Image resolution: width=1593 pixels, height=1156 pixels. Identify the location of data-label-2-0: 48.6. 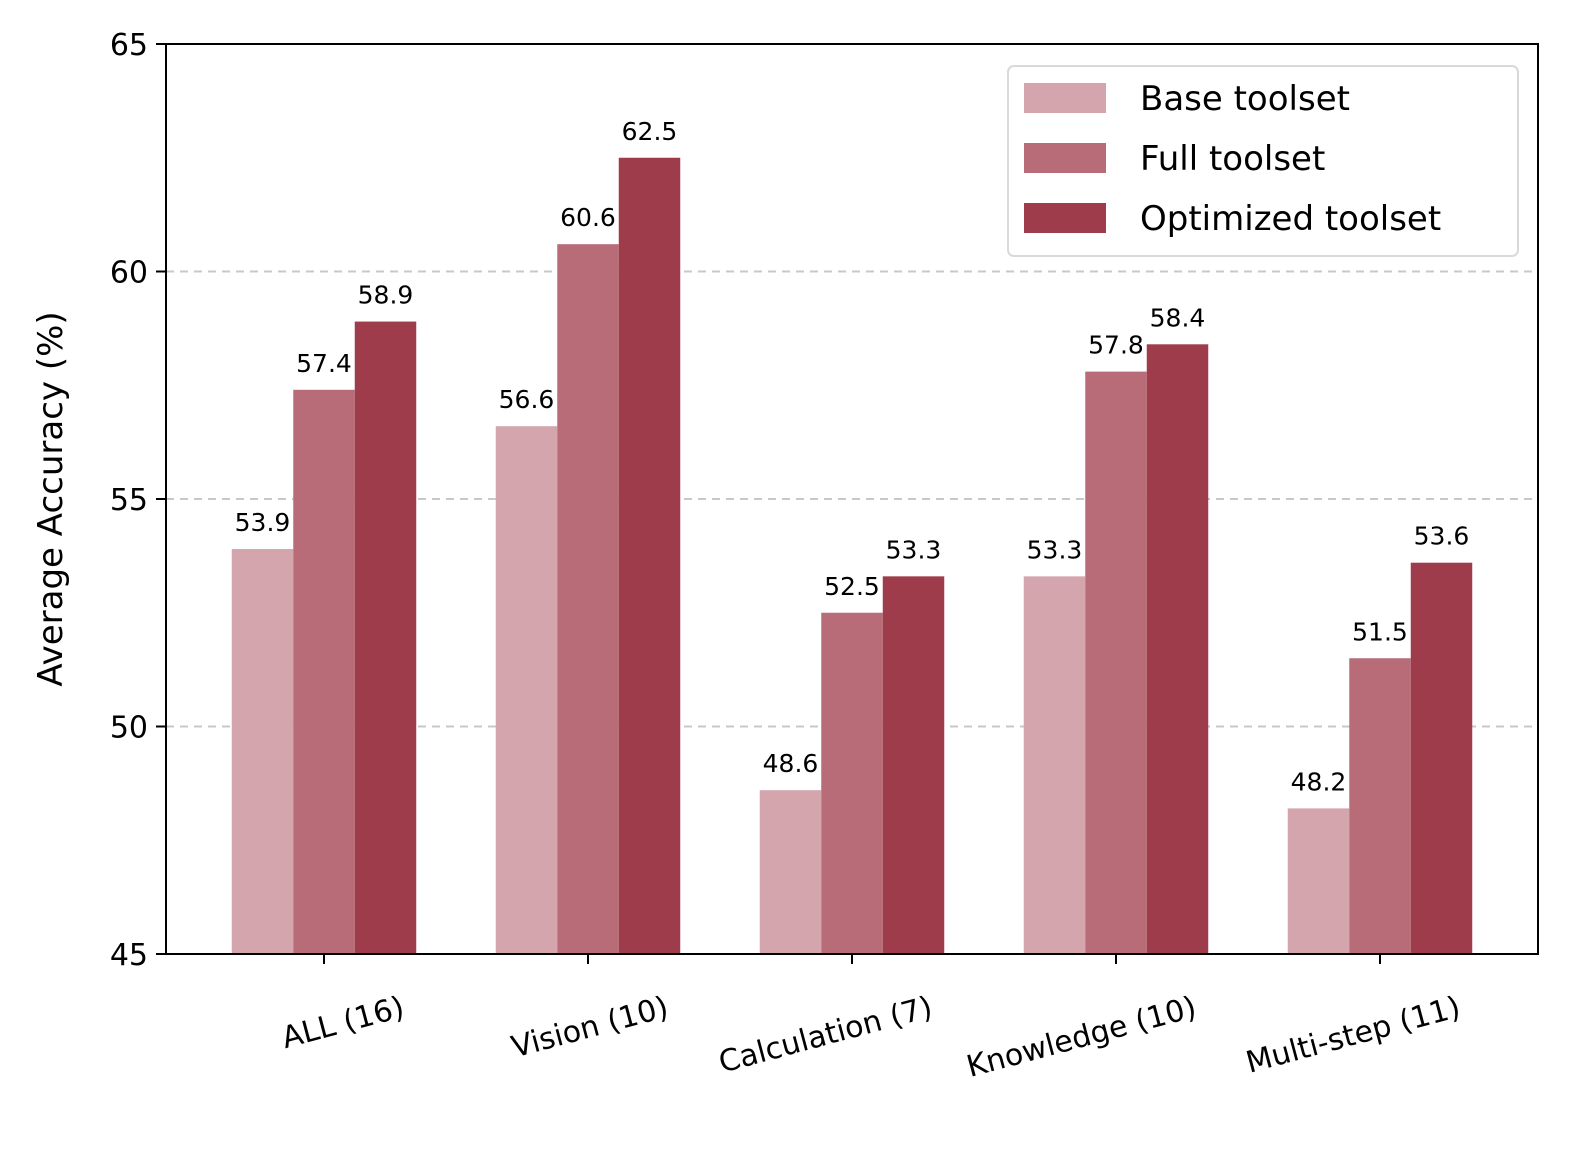
(791, 763).